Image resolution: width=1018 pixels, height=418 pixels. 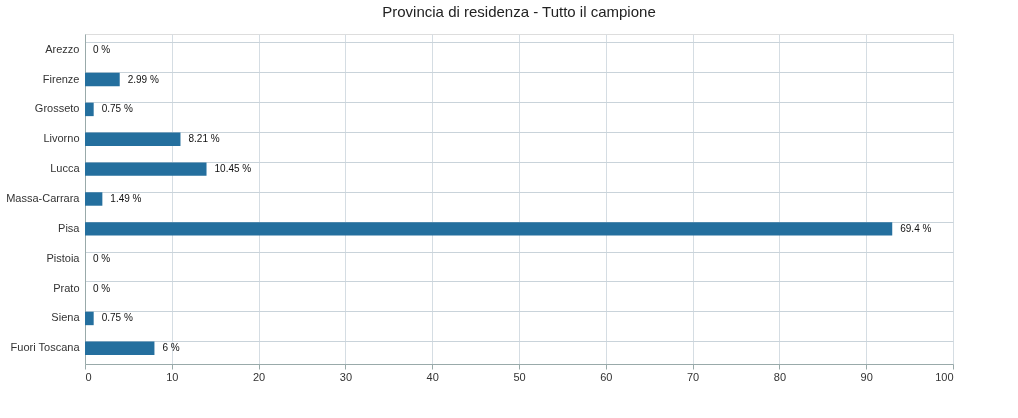 What do you see at coordinates (944, 376) in the screenshot?
I see `x-tick-label: 100` at bounding box center [944, 376].